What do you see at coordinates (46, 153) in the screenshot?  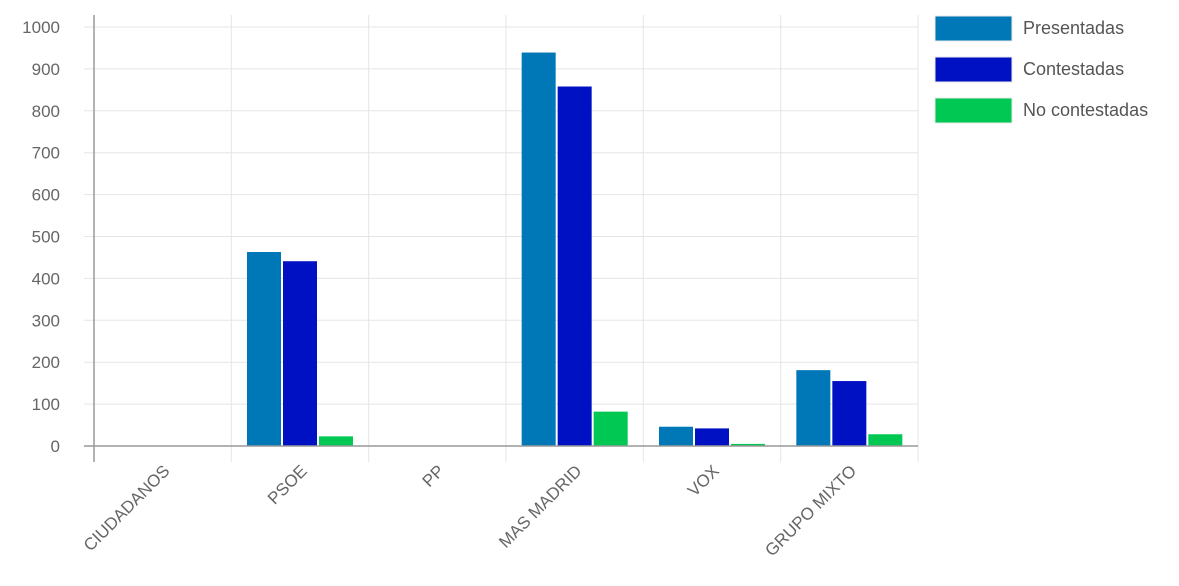 I see `y-tick-label: 700` at bounding box center [46, 153].